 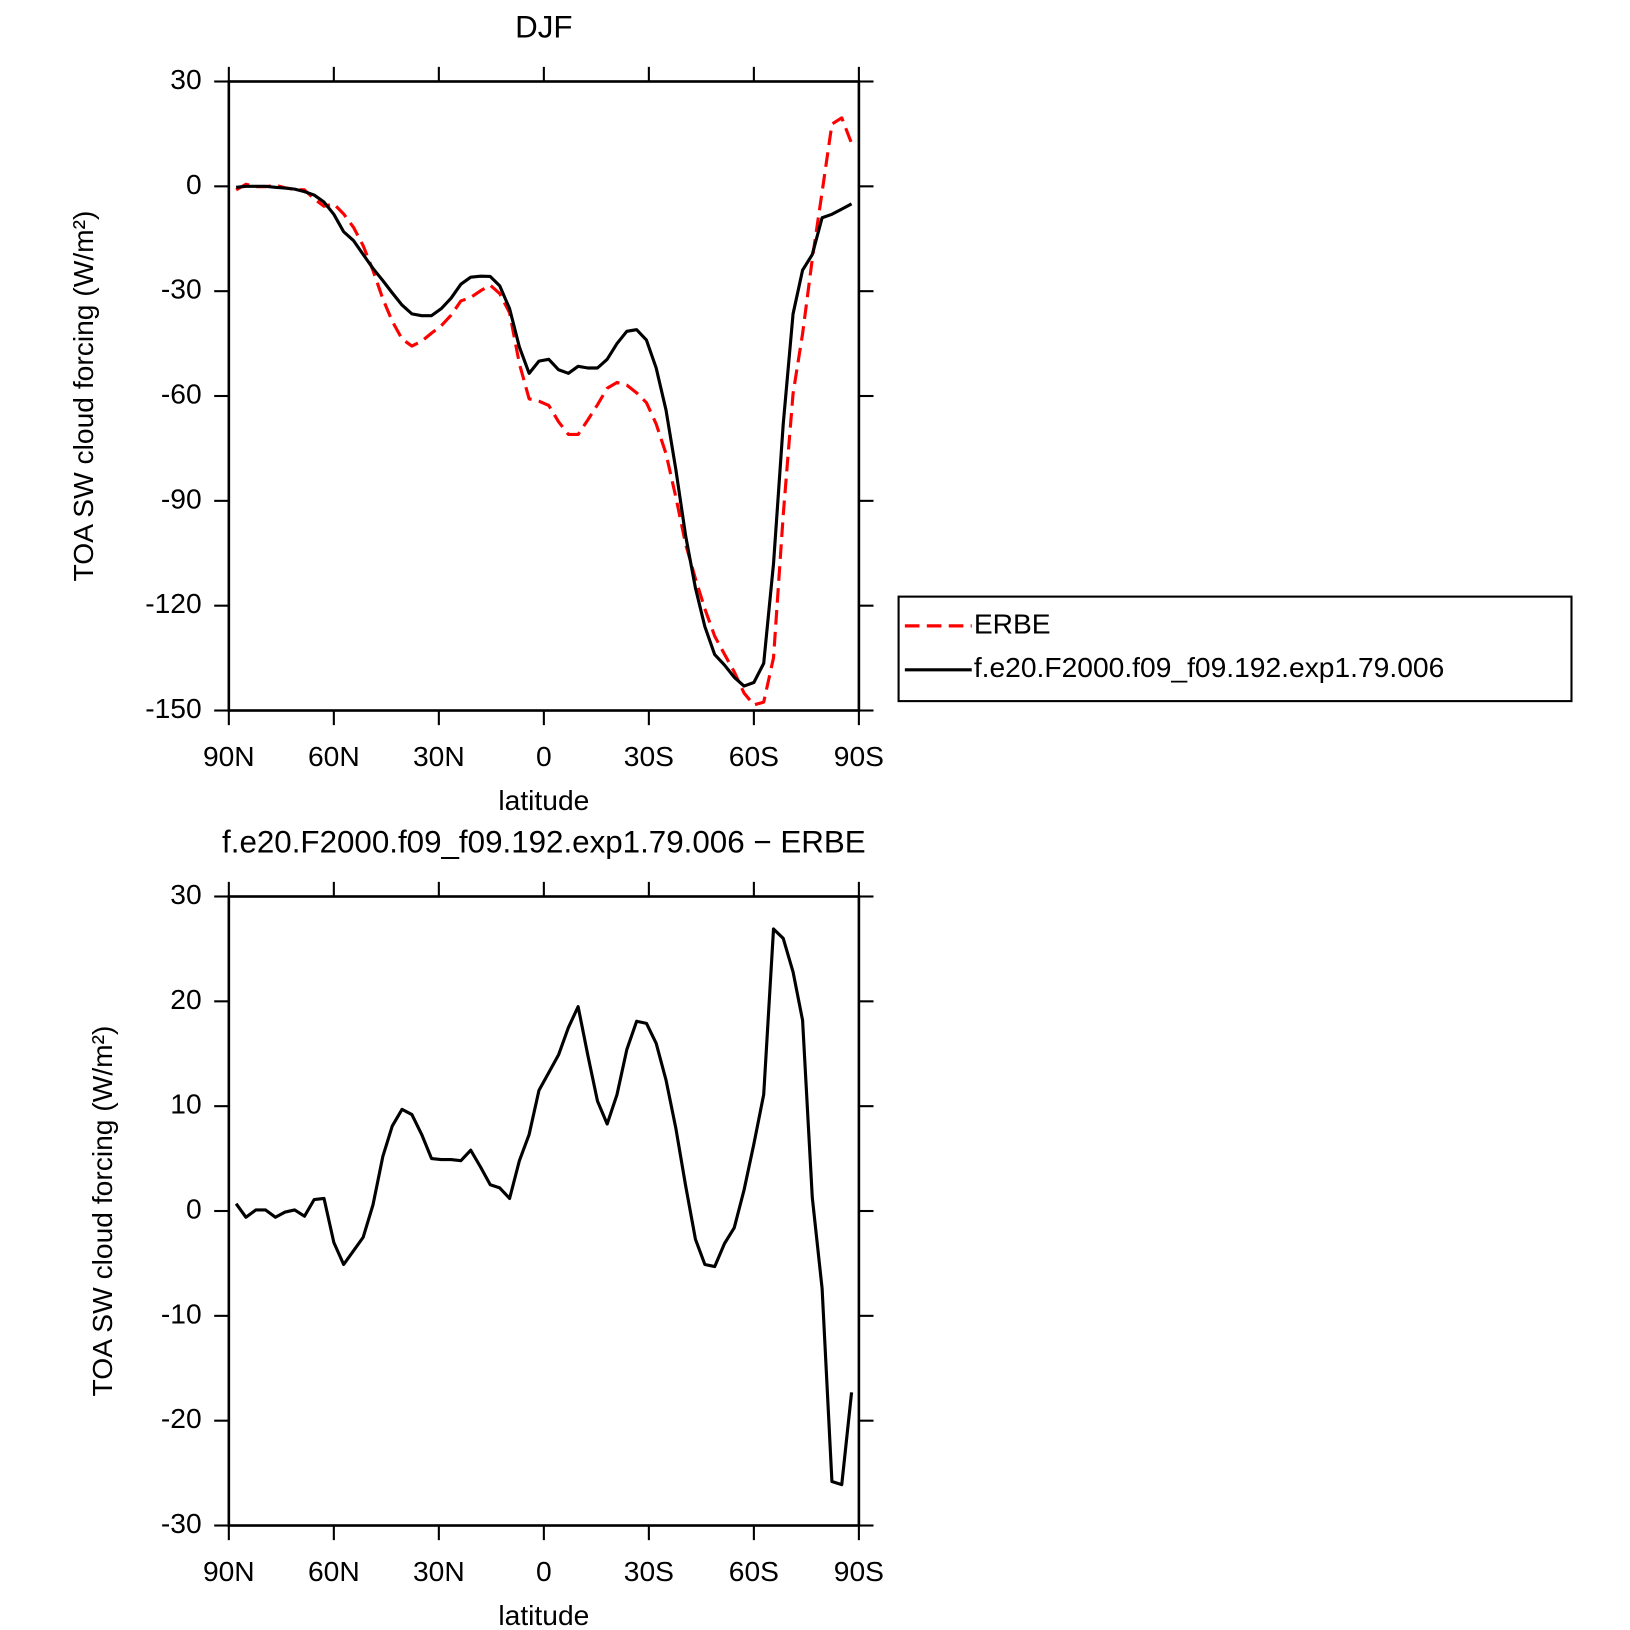 What do you see at coordinates (181, 393) in the screenshot?
I see `y-tick-label: -60` at bounding box center [181, 393].